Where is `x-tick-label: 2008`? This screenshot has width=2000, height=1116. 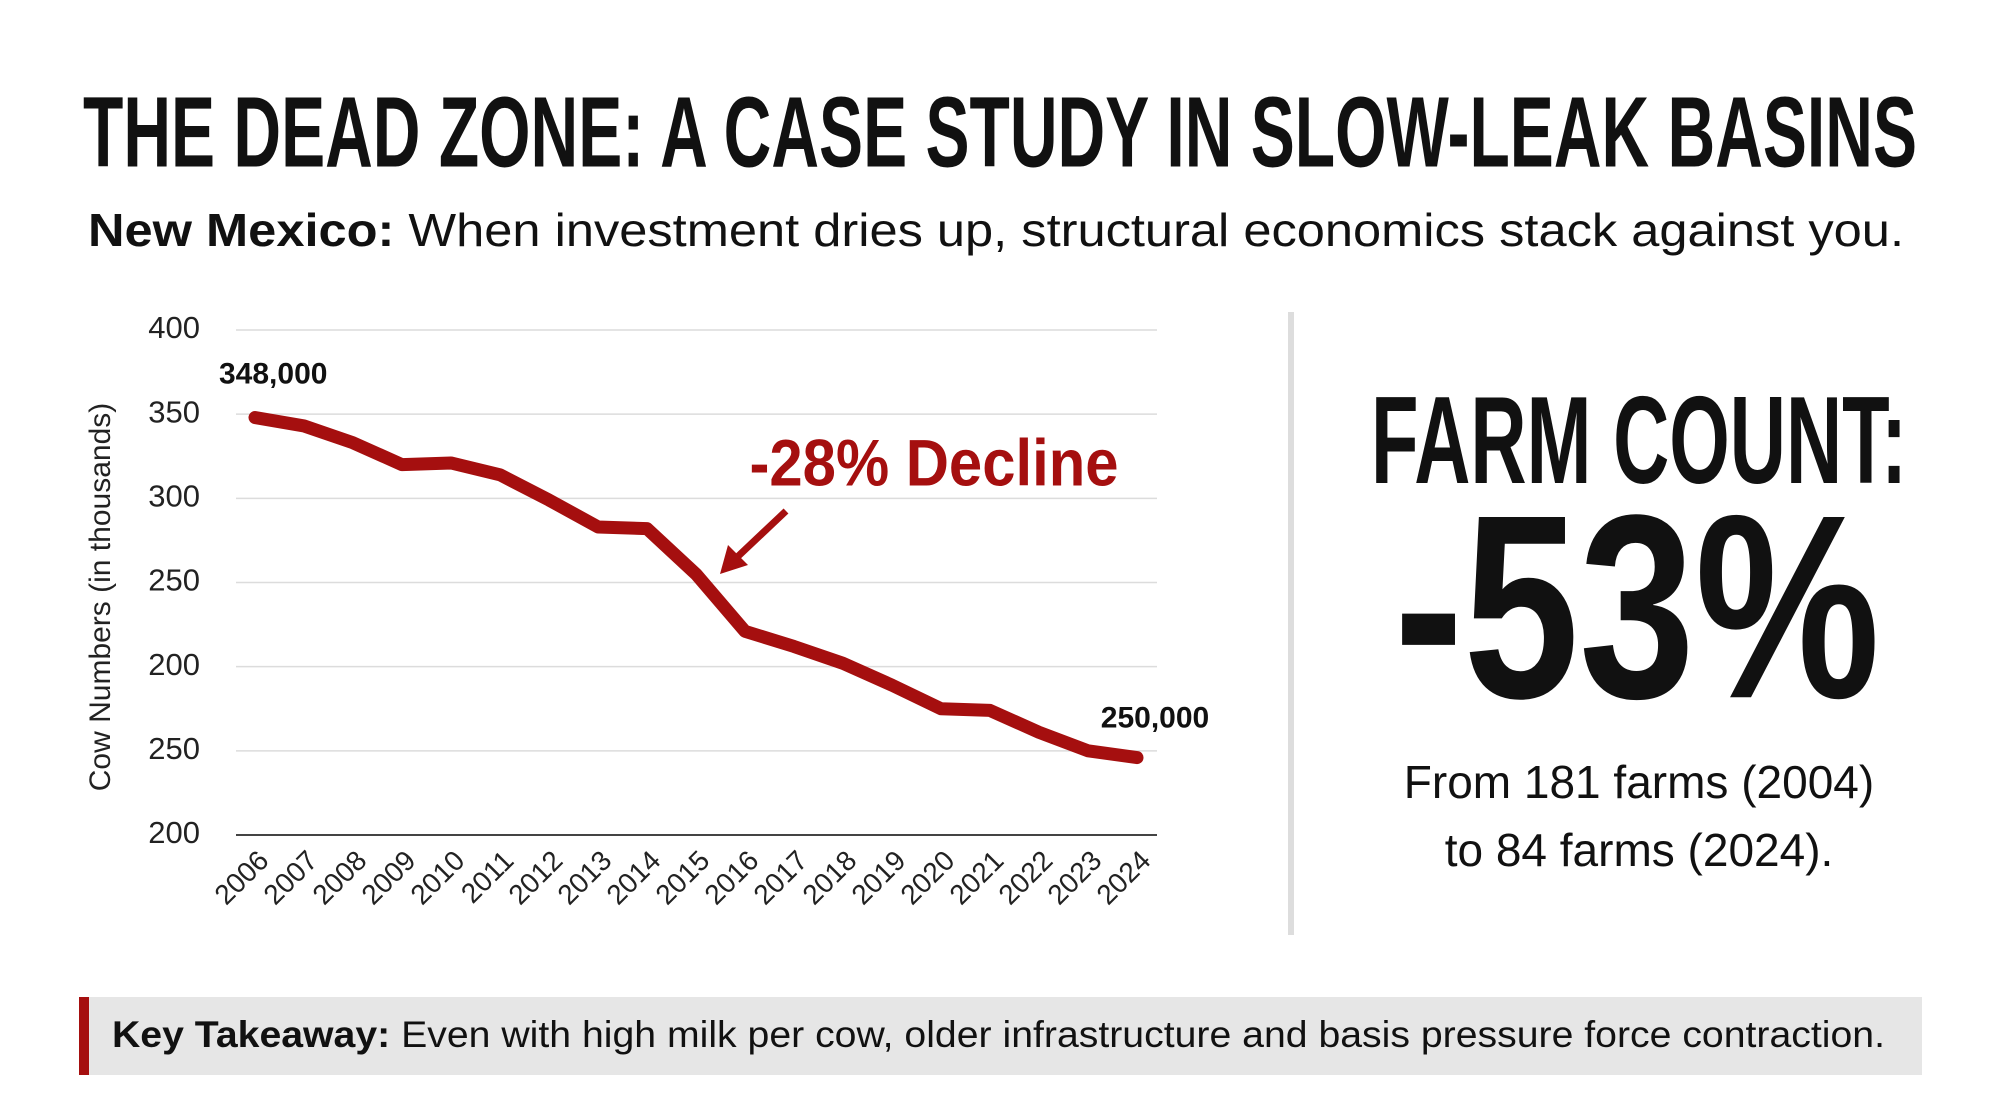
x-tick-label: 2008 is located at coordinates (339, 878).